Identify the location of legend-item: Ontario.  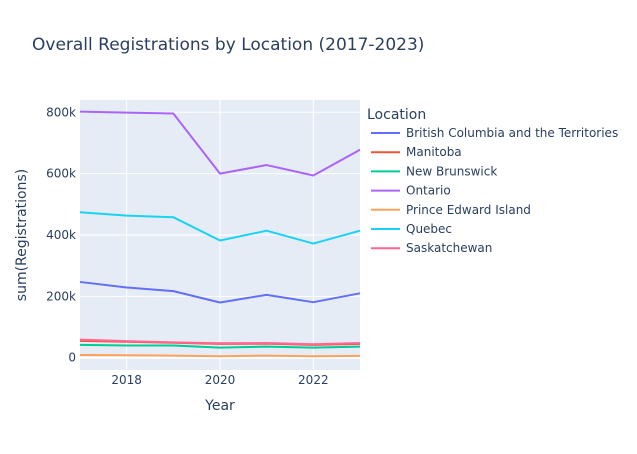
(411, 191).